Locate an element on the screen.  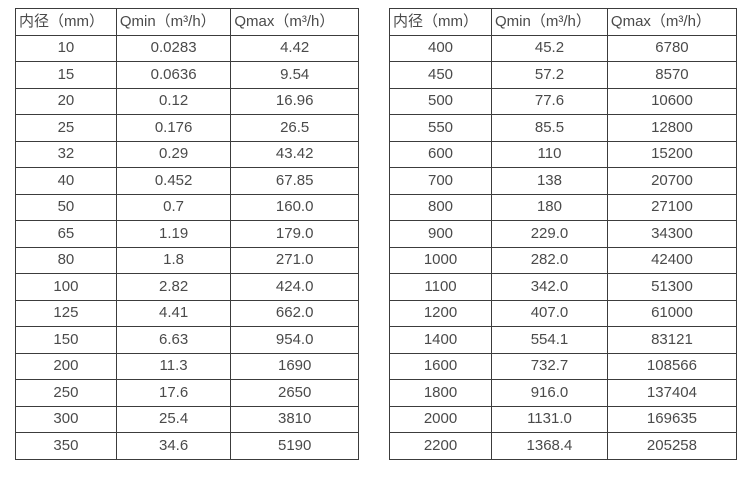
cell-diameter: 150 is located at coordinates (66, 340).